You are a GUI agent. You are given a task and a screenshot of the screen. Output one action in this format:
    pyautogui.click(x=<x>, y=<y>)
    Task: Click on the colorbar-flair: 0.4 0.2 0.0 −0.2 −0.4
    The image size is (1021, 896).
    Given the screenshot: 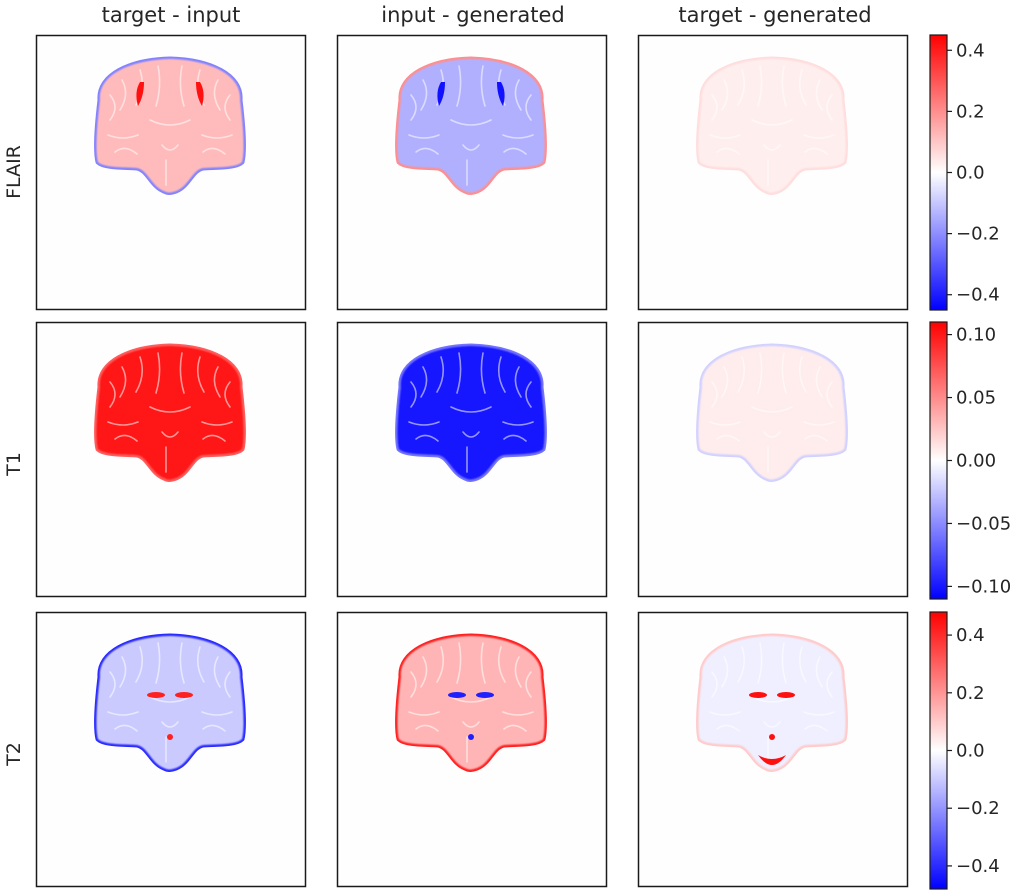 What is the action you would take?
    pyautogui.click(x=964, y=172)
    